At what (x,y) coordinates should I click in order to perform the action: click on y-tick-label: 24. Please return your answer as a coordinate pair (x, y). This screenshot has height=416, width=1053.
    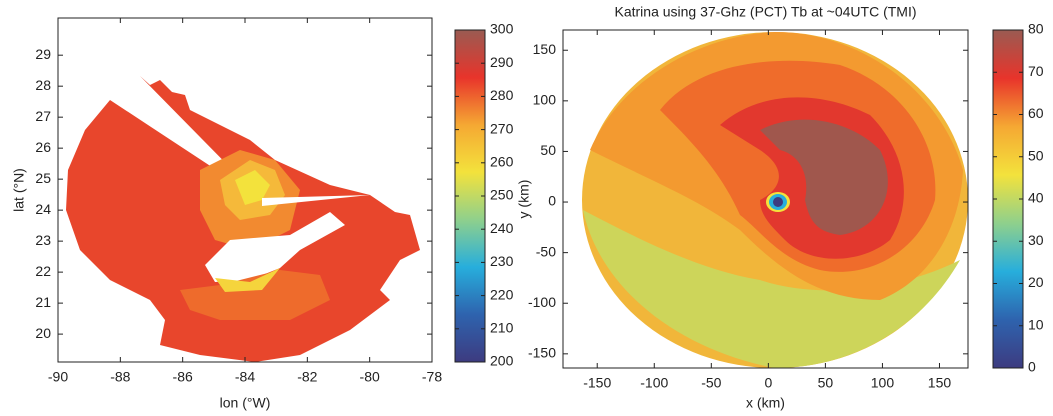
    Looking at the image, I should click on (43, 209).